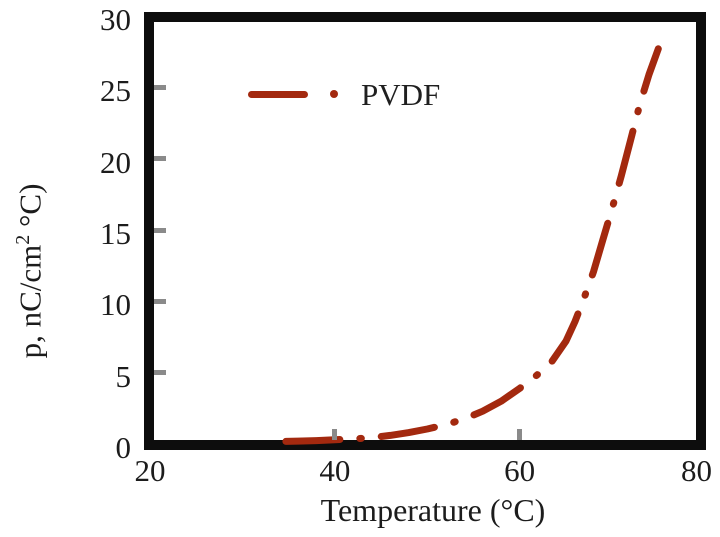  I want to click on x-tick-label-60: 60, so click(520, 470).